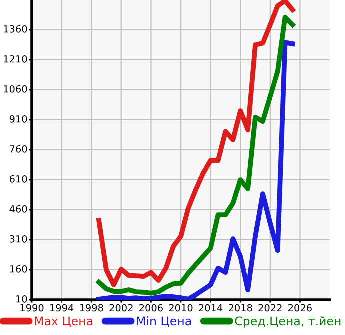  Describe the element at coordinates (16, 59) in the screenshot. I see `y-tick-label: 1210` at that location.